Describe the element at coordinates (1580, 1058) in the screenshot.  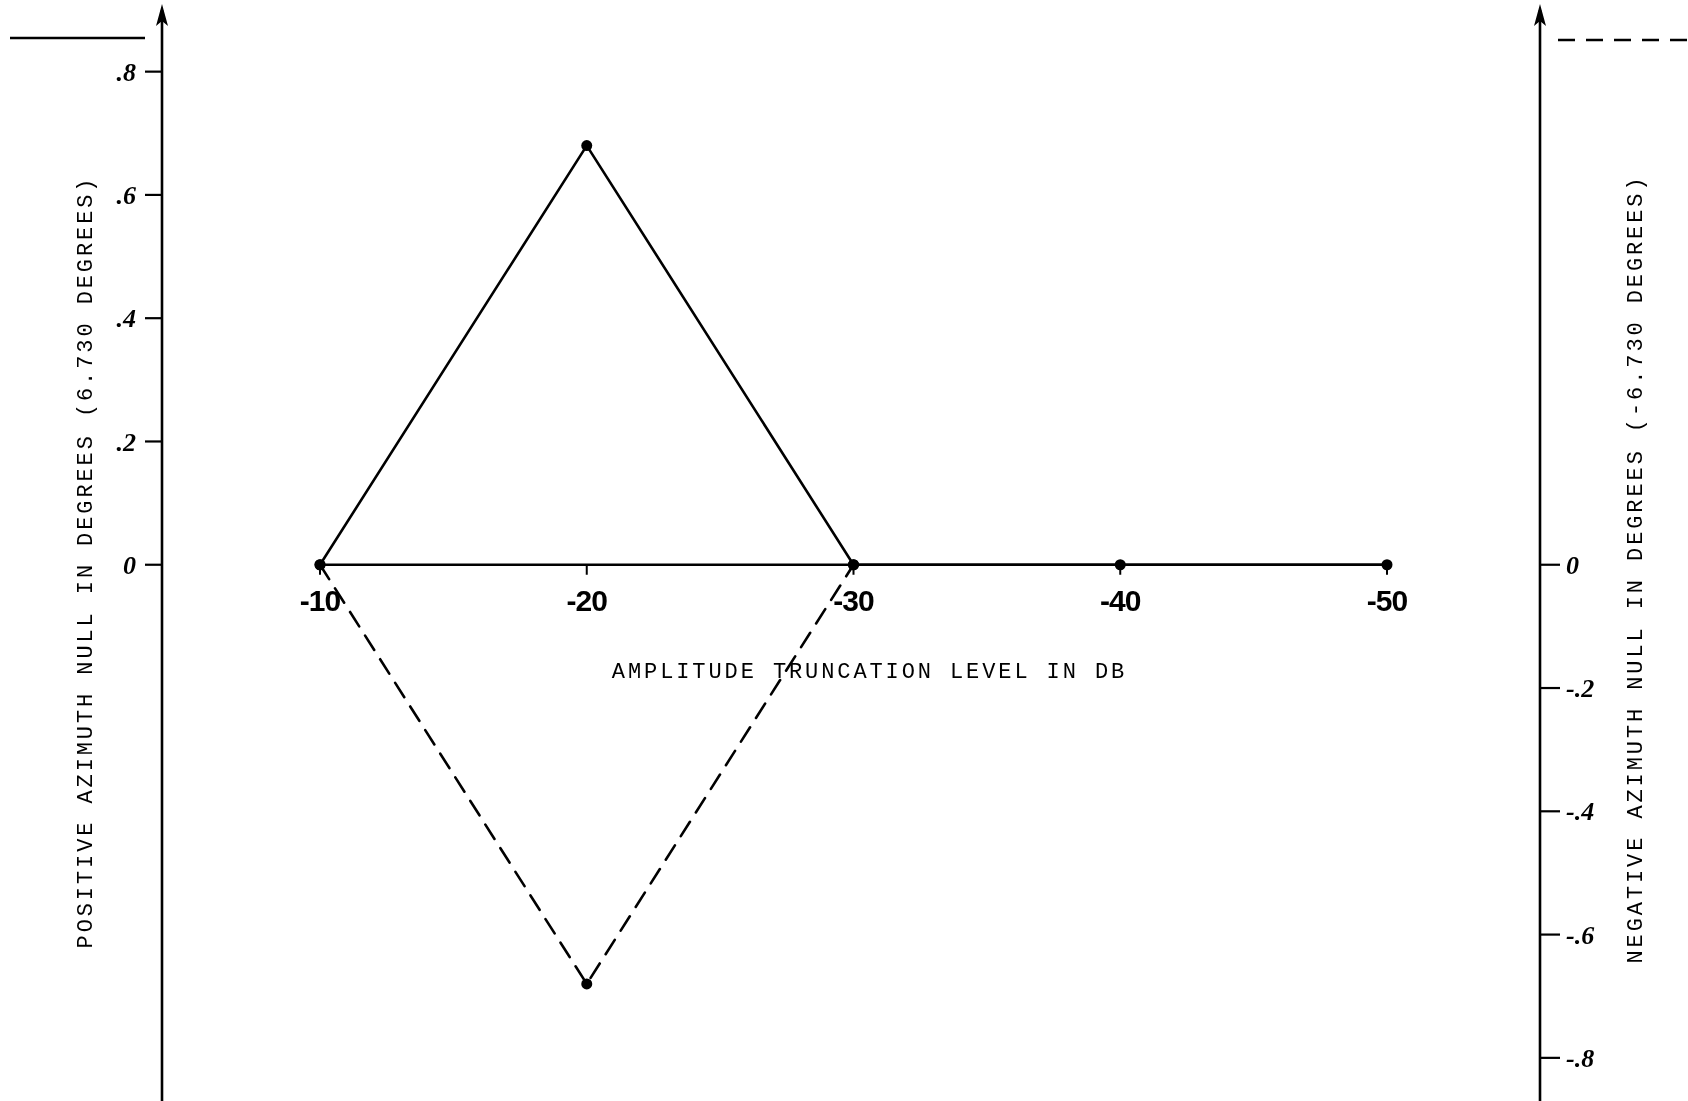
I see `y2-tick-label: -.8` at that location.